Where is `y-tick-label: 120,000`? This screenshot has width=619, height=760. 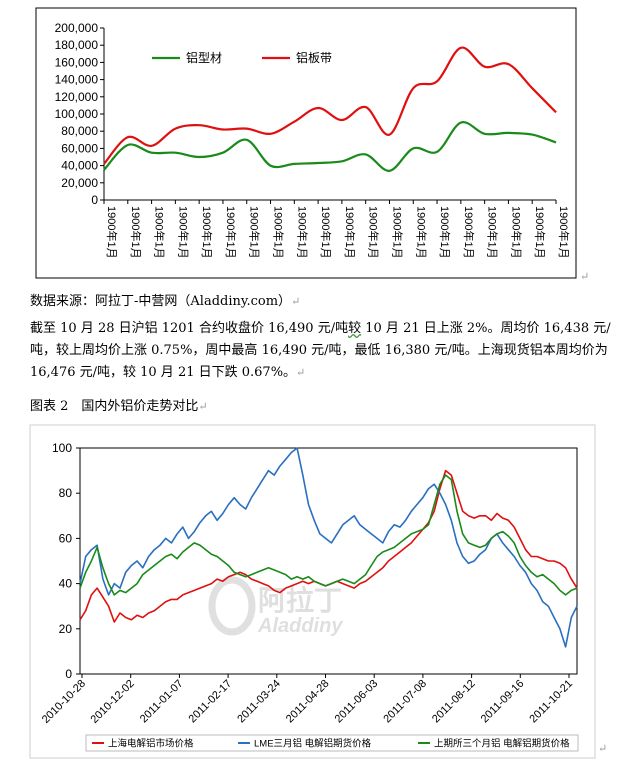
y-tick-label: 120,000 is located at coordinates (77, 97).